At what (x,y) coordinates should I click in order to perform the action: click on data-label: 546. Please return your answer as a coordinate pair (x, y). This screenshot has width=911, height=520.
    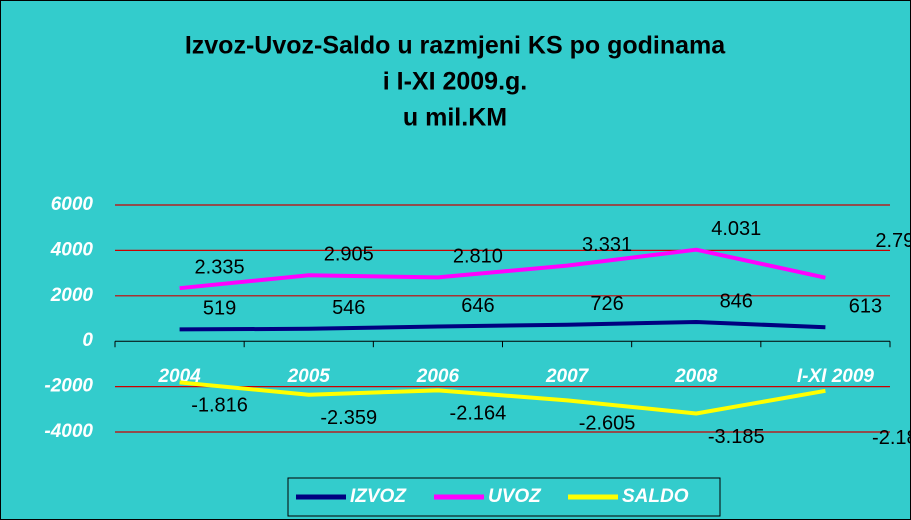
    Looking at the image, I should click on (348, 308).